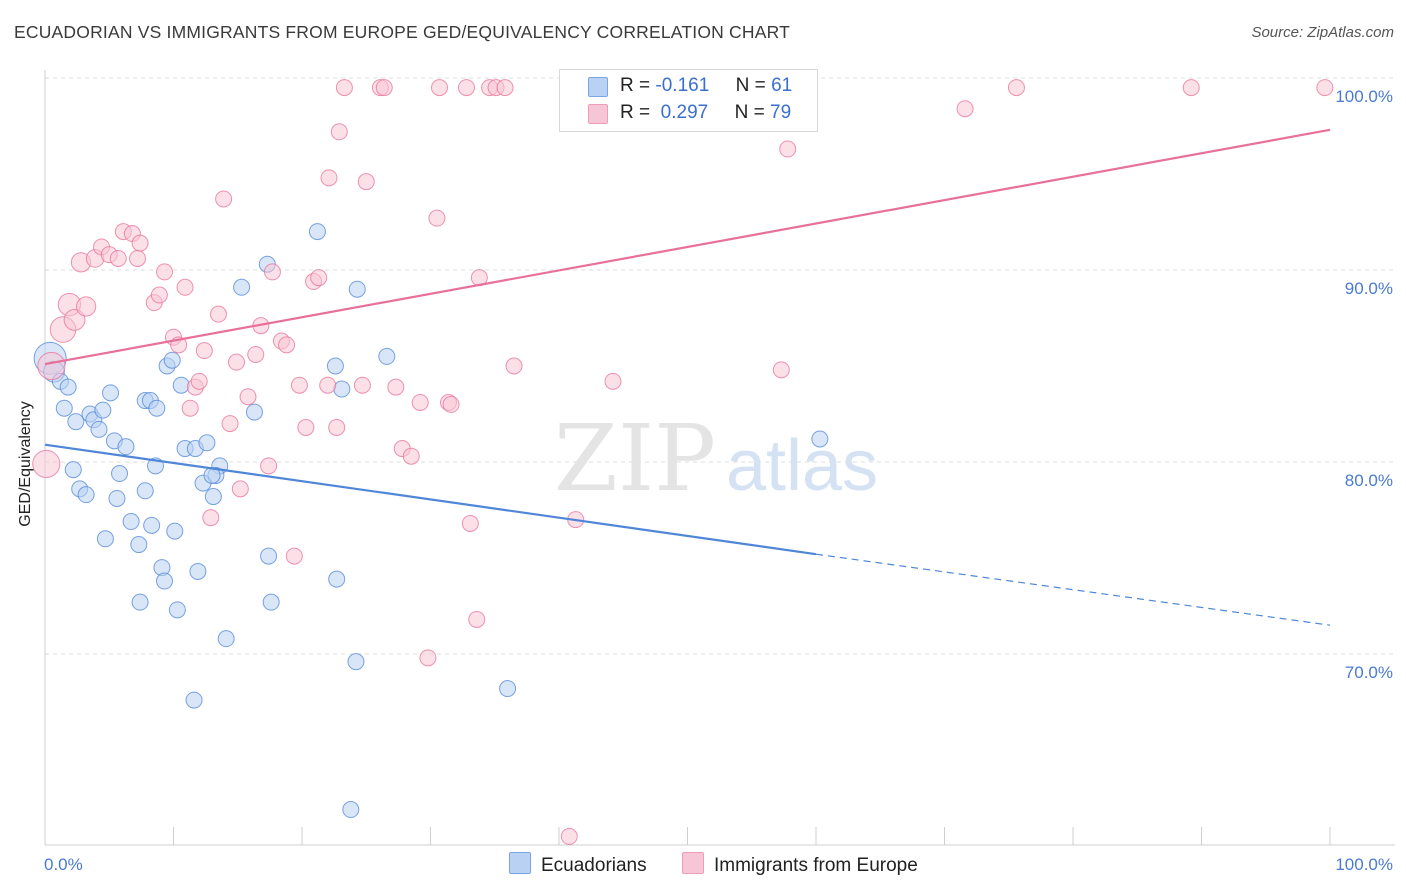 Image resolution: width=1406 pixels, height=892 pixels. I want to click on bottom-swatch-blue, so click(520, 863).